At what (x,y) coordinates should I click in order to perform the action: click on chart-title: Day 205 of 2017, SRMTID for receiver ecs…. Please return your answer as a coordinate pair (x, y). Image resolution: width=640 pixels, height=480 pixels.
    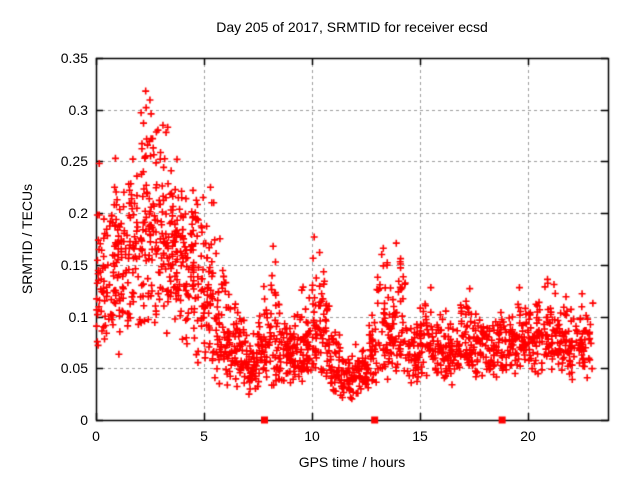
    Looking at the image, I should click on (352, 27).